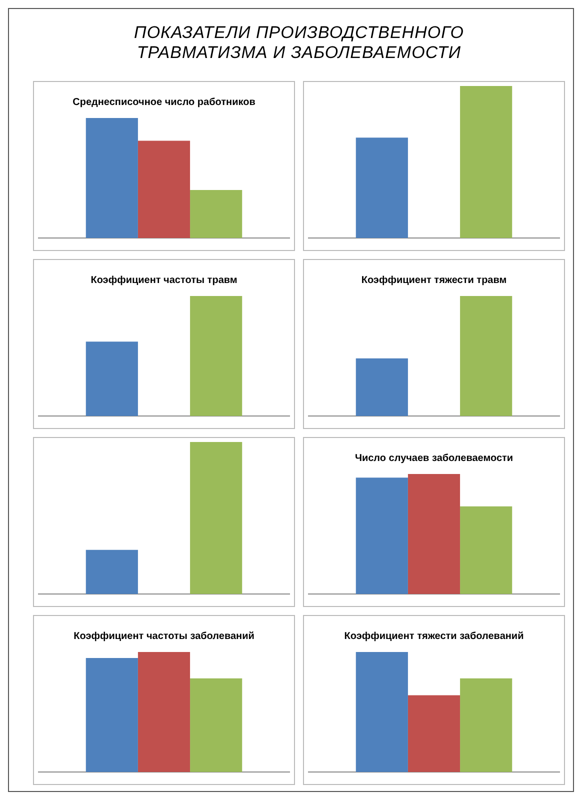 The image size is (582, 800). Describe the element at coordinates (434, 280) in the screenshot. I see `chart-title: Коэффициент тяжести травм` at that location.